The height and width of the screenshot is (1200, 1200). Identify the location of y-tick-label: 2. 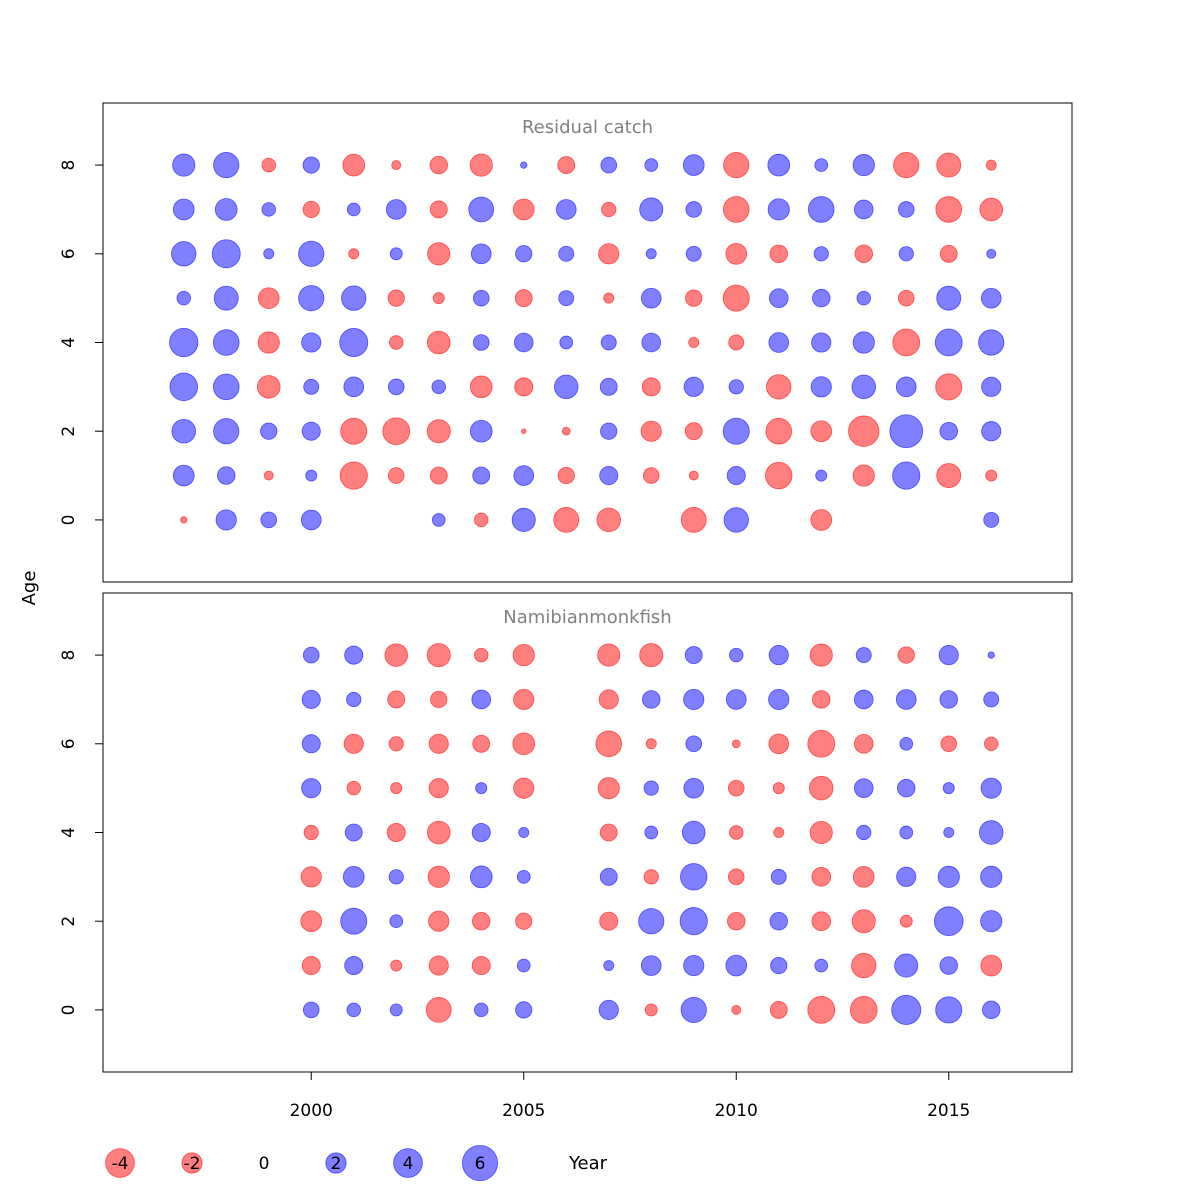
(69, 921).